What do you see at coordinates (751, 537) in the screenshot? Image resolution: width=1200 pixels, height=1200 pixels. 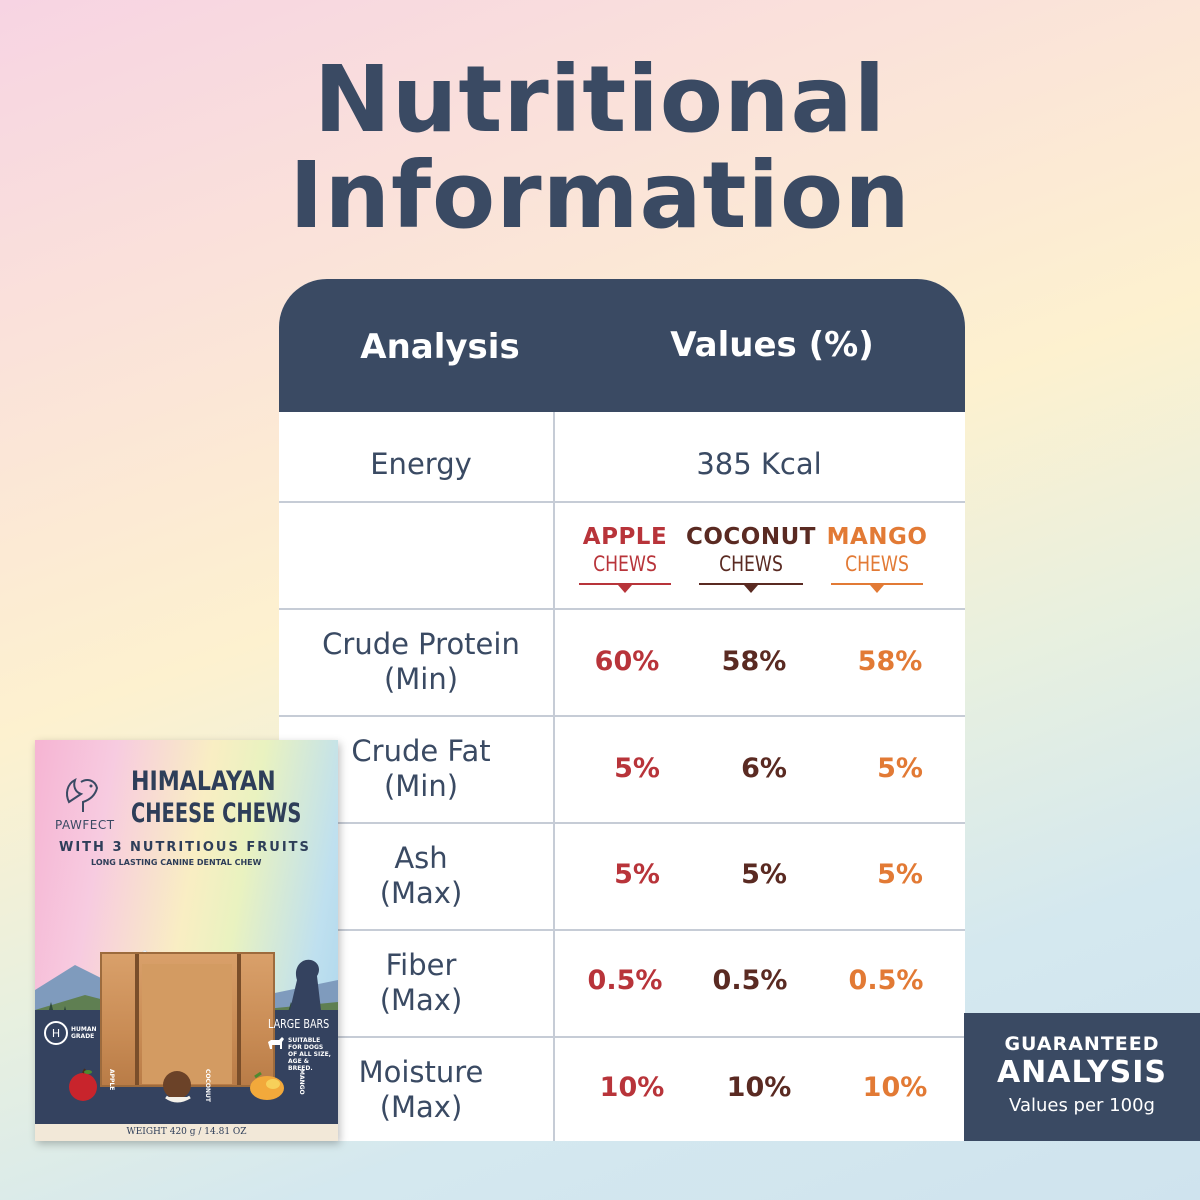 I see `flavor-coconut-name: COCONUT` at bounding box center [751, 537].